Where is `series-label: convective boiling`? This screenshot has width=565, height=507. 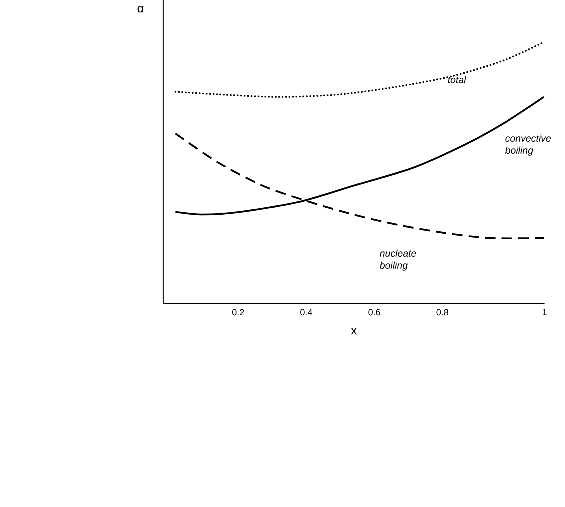 series-label: convective boiling is located at coordinates (528, 145).